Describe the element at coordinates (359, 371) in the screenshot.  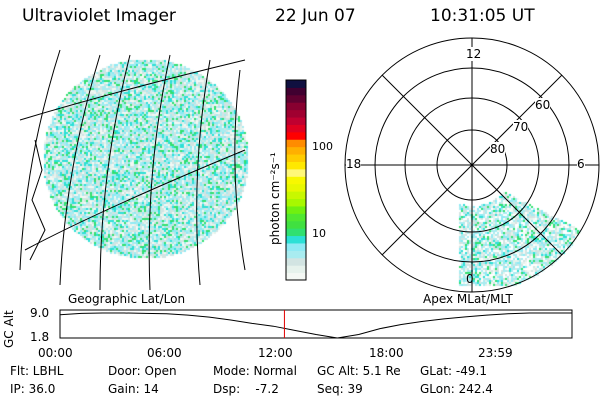
I see `info-gc-alt: GC Alt: 5.1 Re` at that location.